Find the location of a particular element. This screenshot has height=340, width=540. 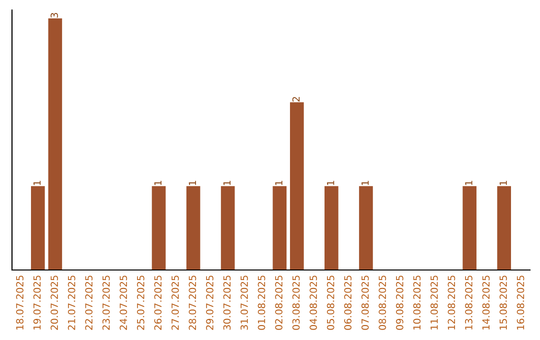

x-tick-label: 16.08.2025 is located at coordinates (520, 303).